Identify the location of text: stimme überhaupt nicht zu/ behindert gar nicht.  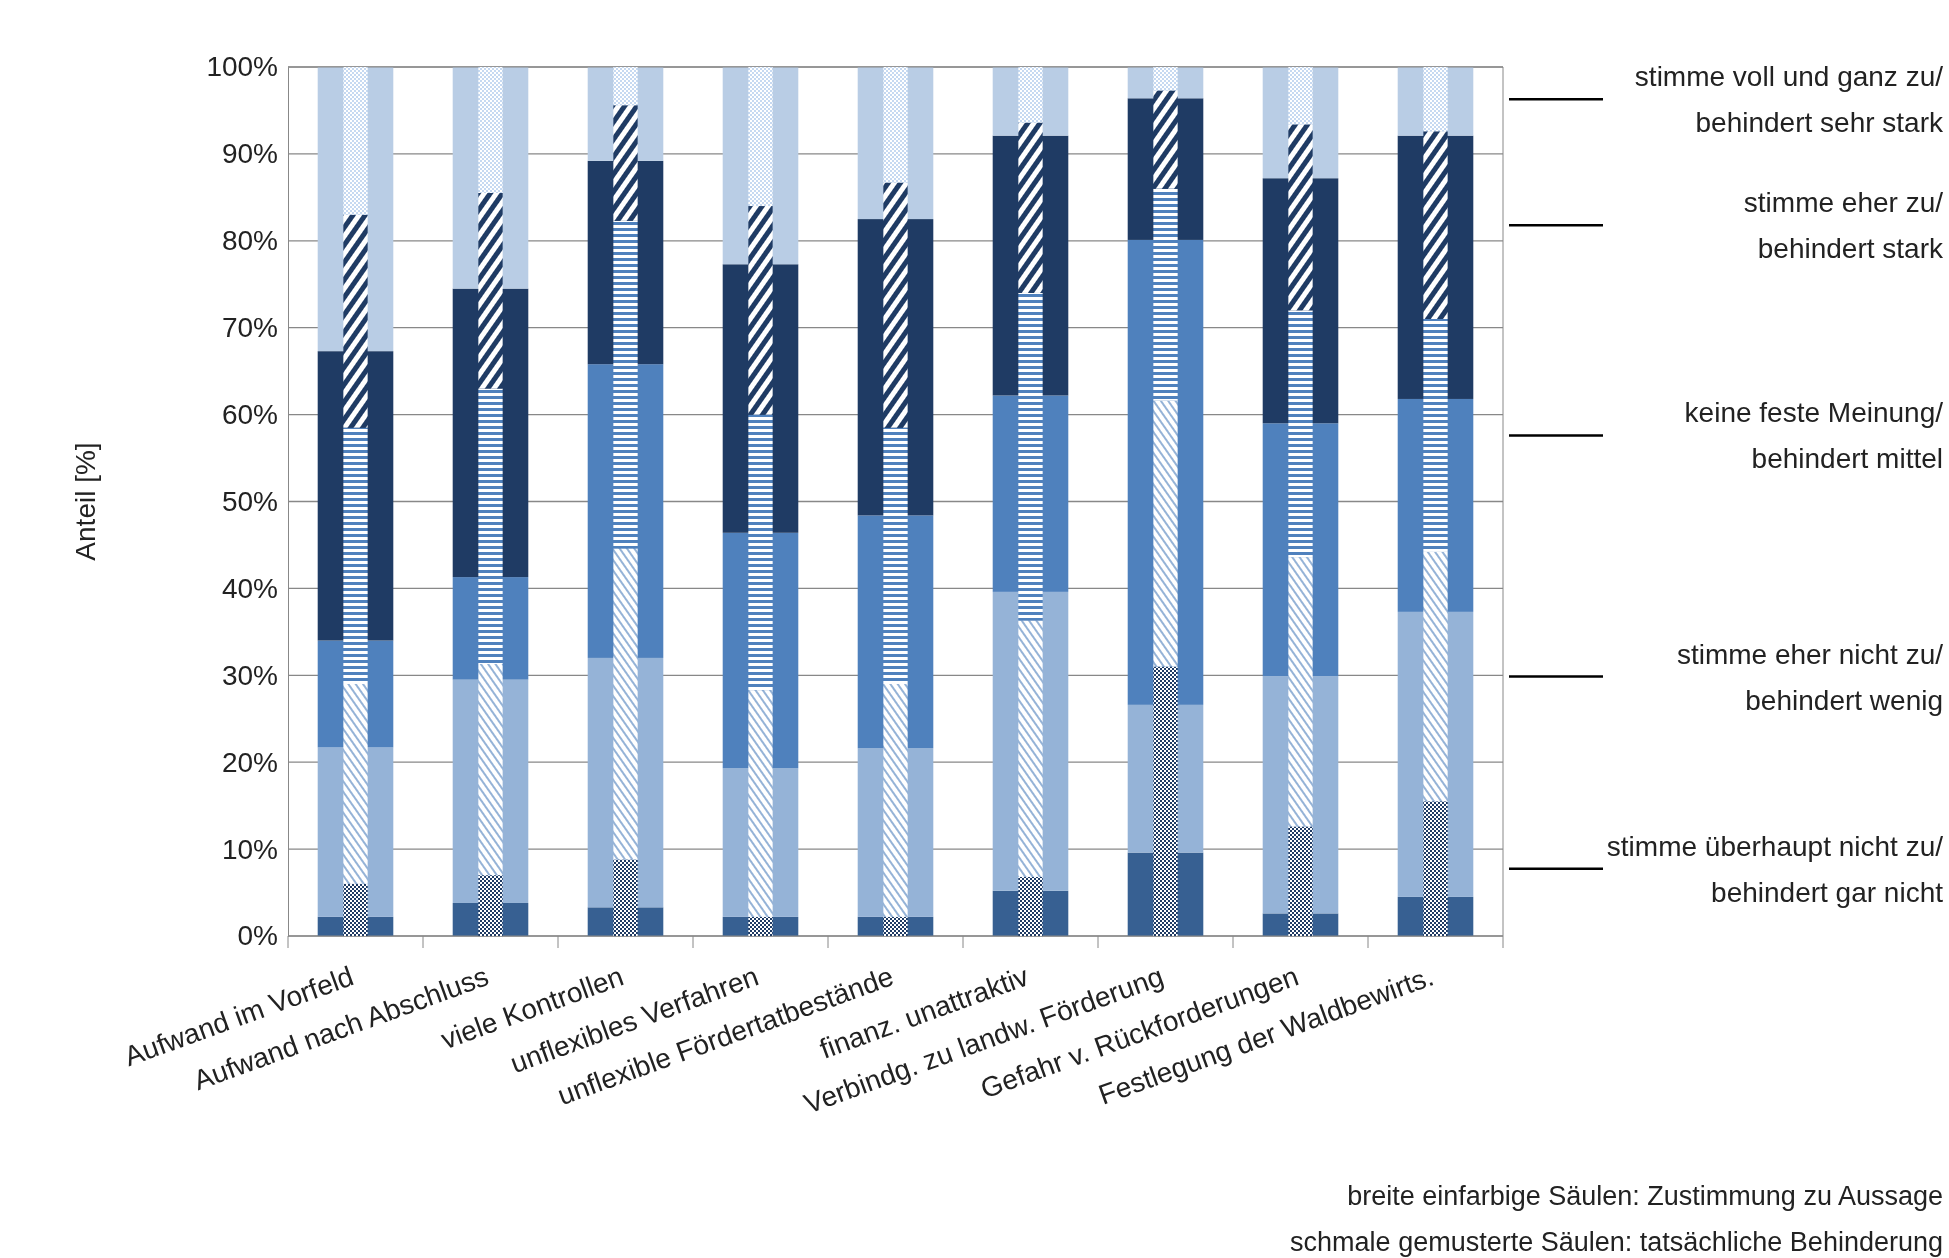
(1775, 869).